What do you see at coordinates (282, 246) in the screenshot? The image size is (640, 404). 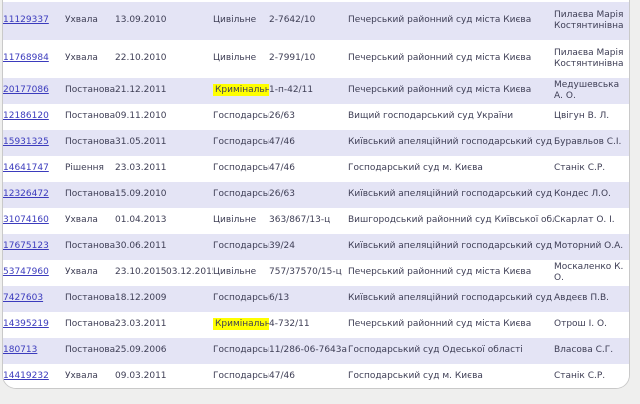 I see `case-number-cell: 39/24` at bounding box center [282, 246].